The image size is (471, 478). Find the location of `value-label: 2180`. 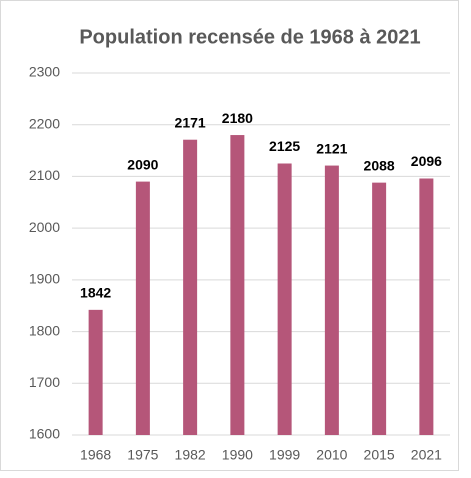

value-label: 2180 is located at coordinates (237, 118).